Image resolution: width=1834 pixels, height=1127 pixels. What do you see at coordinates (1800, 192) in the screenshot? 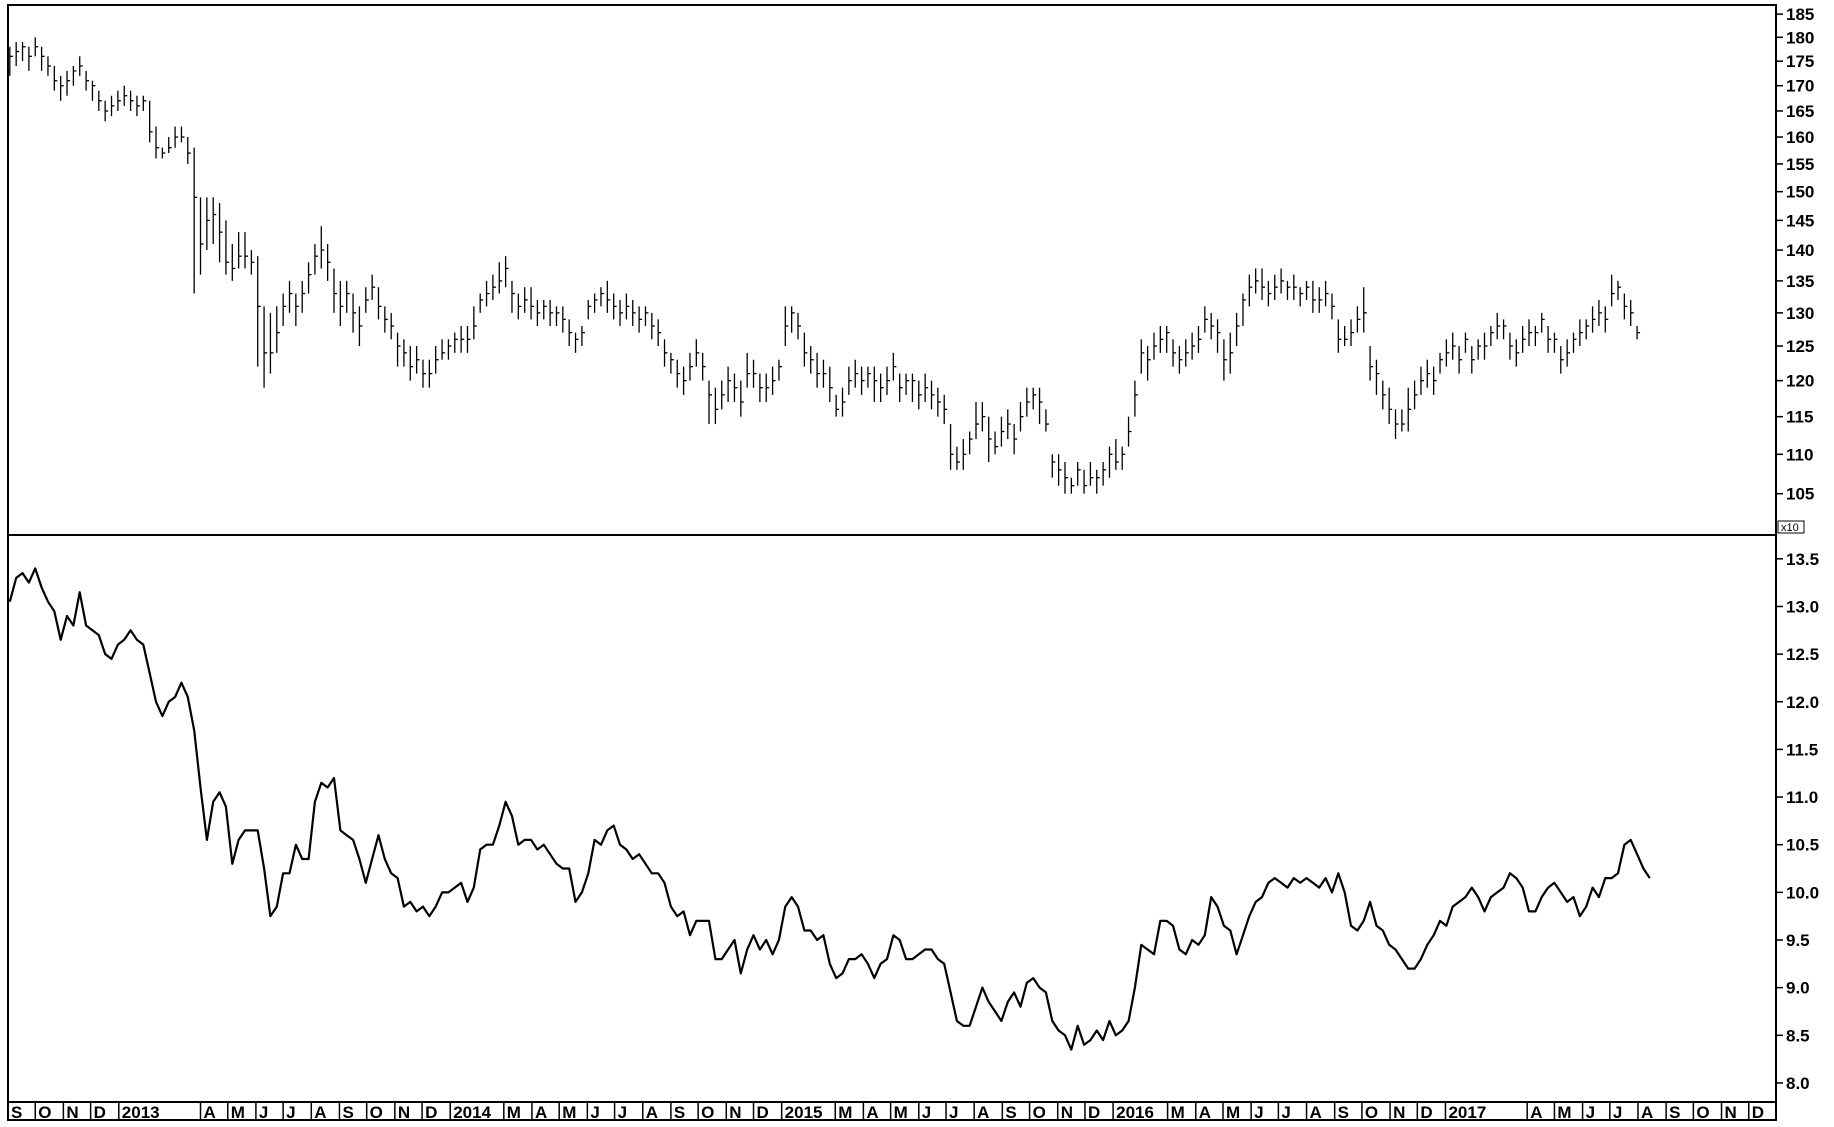
I see `price-y-tick-label: 150` at bounding box center [1800, 192].